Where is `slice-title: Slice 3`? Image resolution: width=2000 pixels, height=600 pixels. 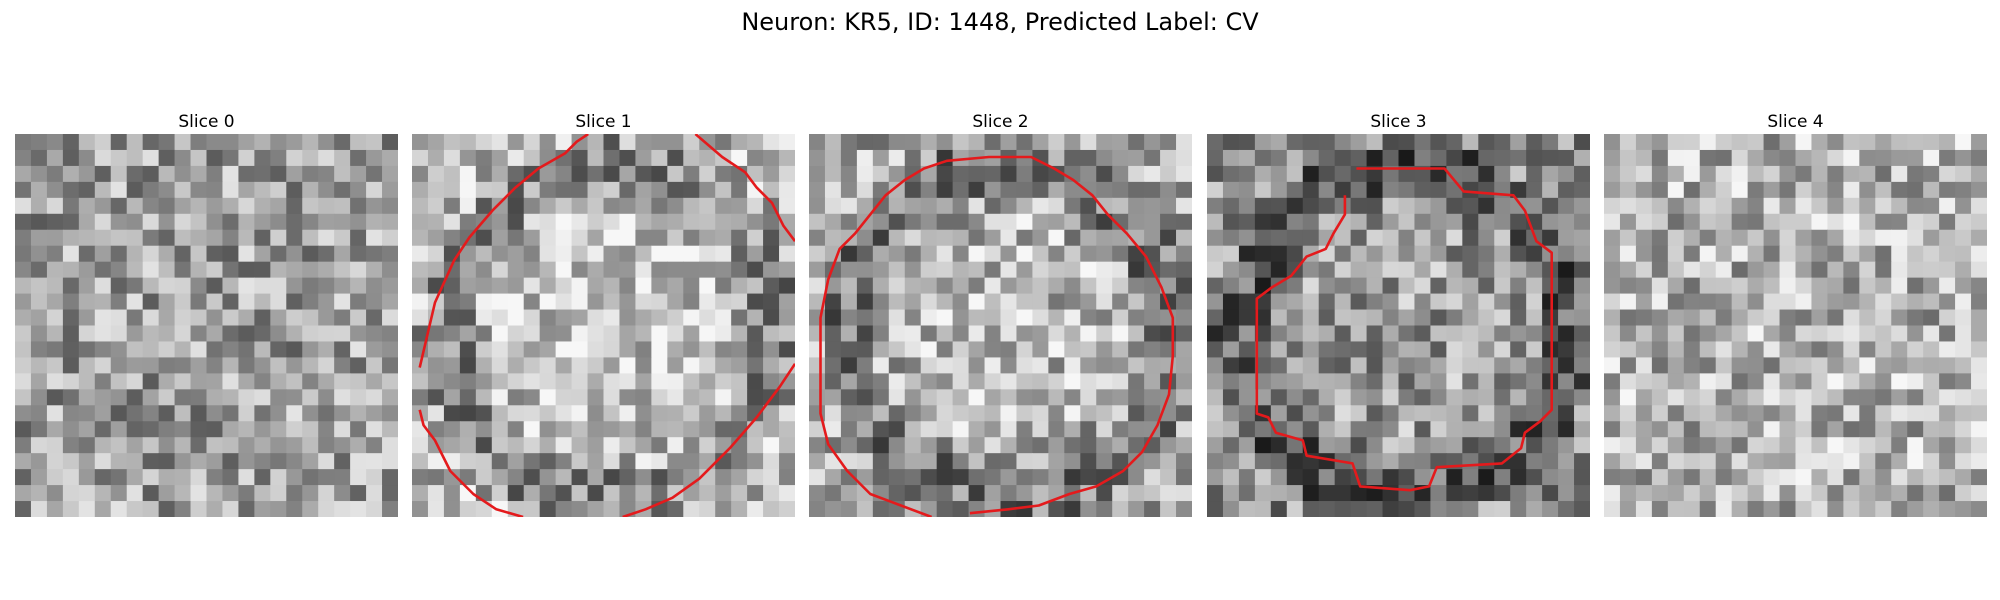 slice-title: Slice 3 is located at coordinates (1398, 122).